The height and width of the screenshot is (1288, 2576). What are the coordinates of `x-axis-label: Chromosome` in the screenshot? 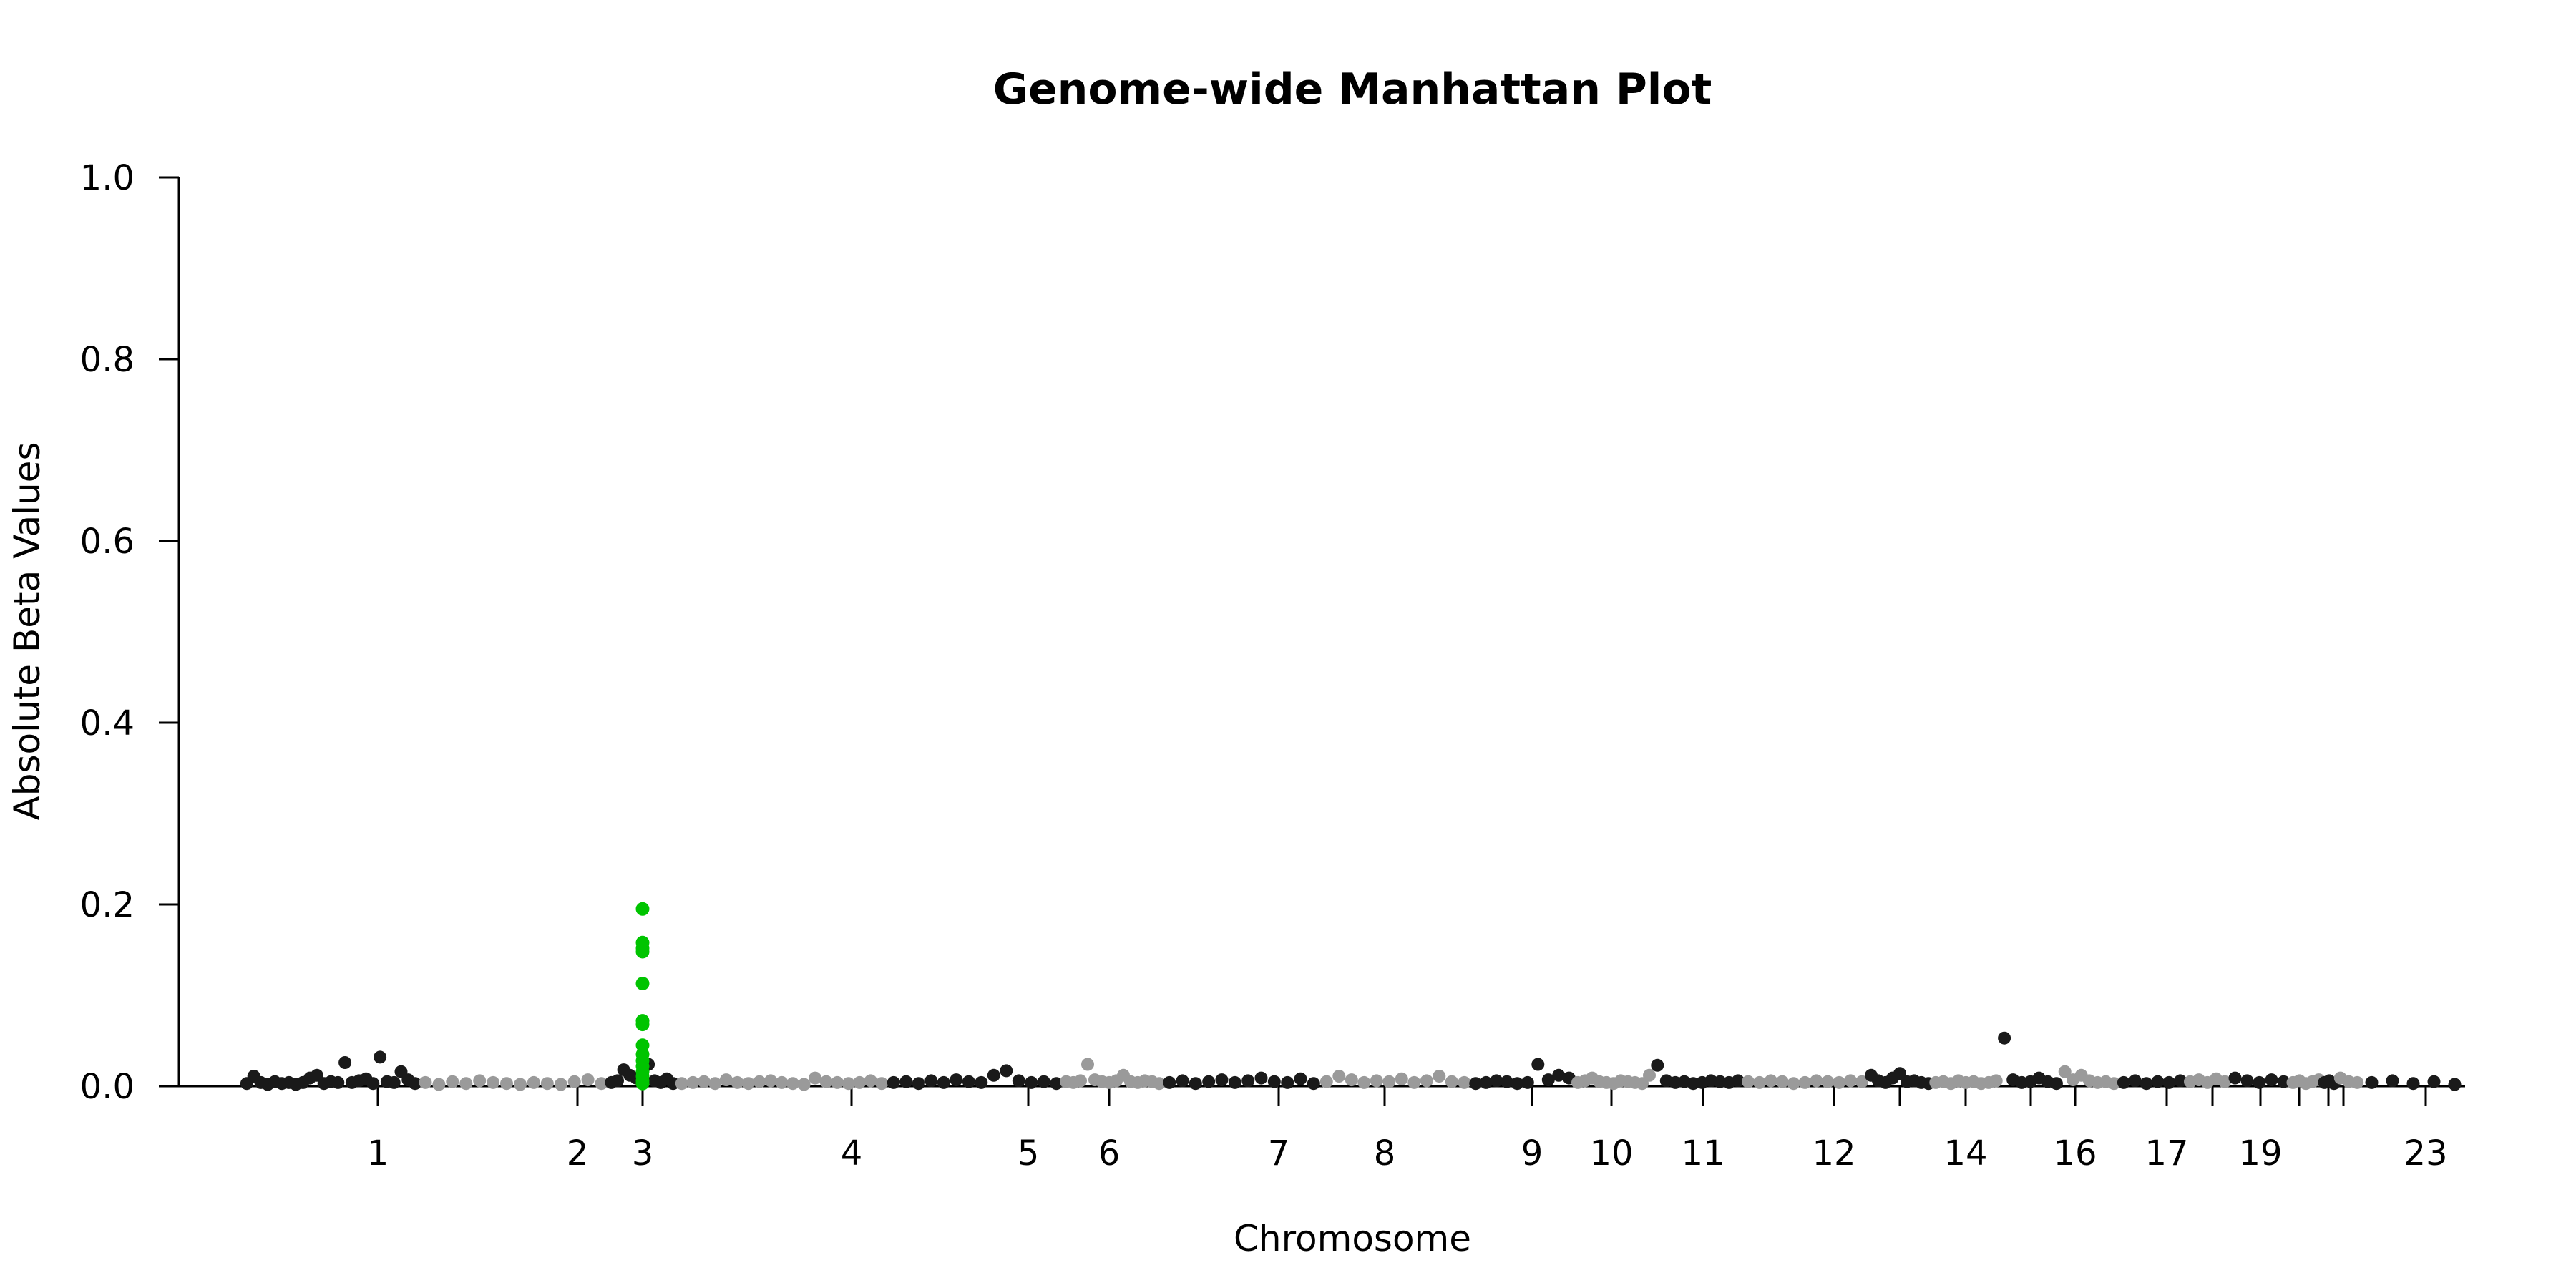 It's located at (1352, 1238).